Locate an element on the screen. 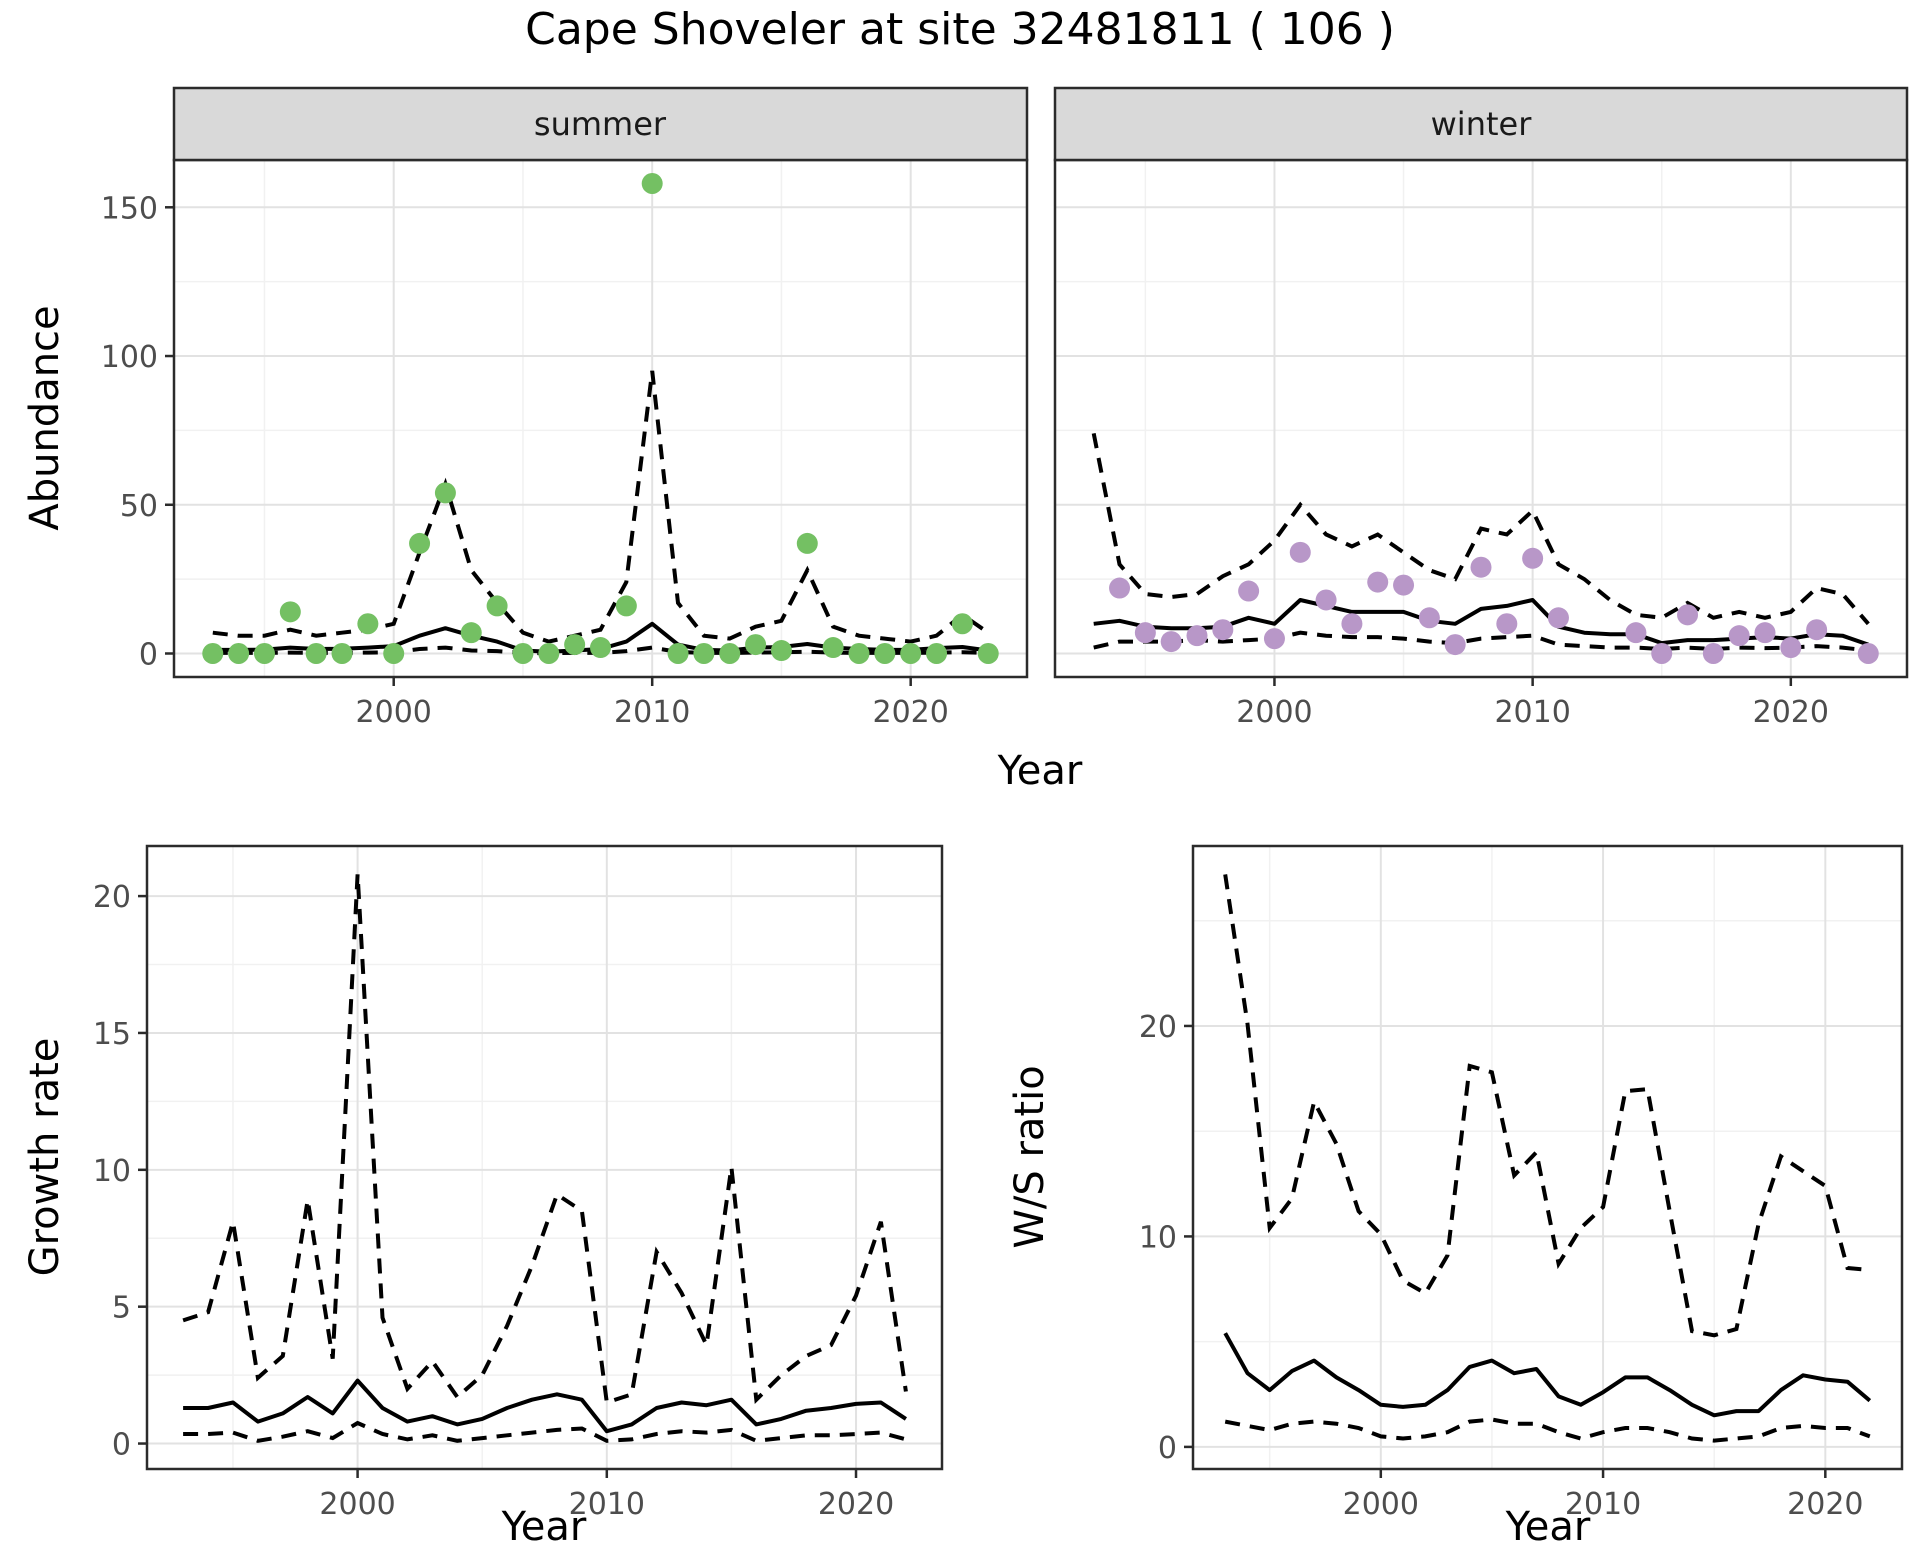 This screenshot has width=1920, height=1560. y-tick-label: 100 is located at coordinates (129, 357).